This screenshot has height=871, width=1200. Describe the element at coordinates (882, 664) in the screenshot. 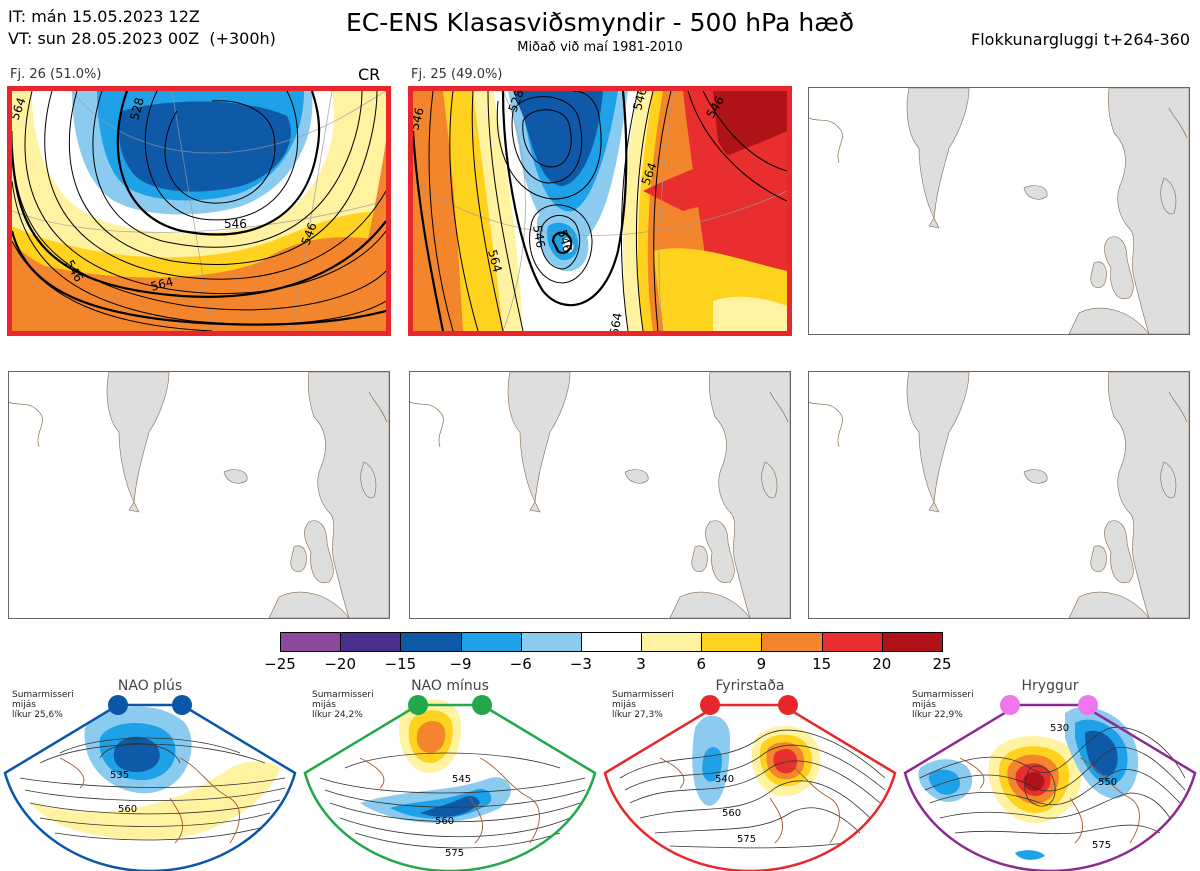

I see `colorbar-tick-label: 20` at that location.